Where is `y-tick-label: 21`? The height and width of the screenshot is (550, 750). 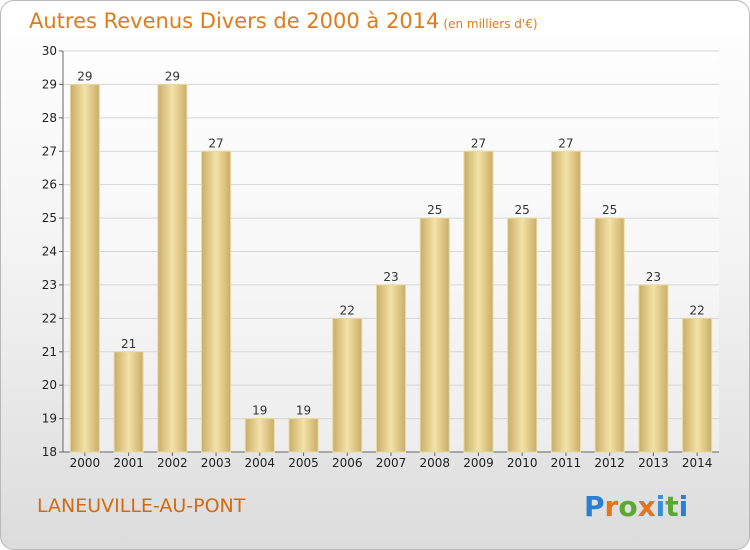 y-tick-label: 21 is located at coordinates (49, 352).